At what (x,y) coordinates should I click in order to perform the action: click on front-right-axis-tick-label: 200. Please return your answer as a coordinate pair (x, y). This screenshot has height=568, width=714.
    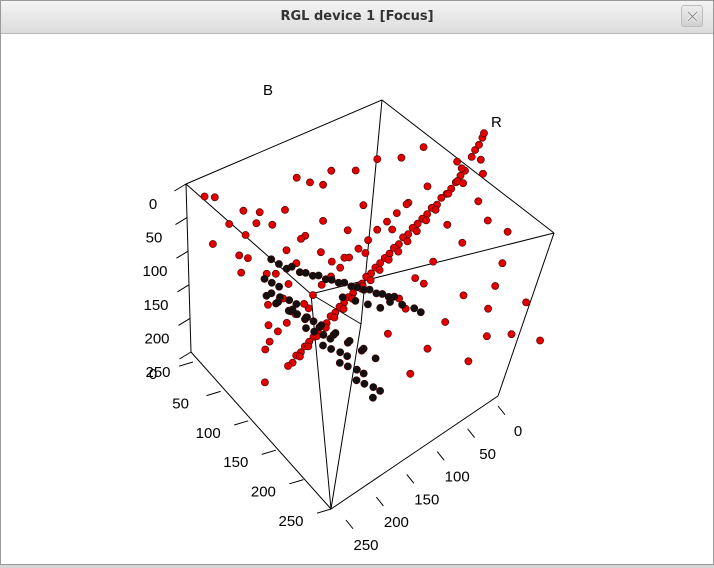
    Looking at the image, I should click on (396, 522).